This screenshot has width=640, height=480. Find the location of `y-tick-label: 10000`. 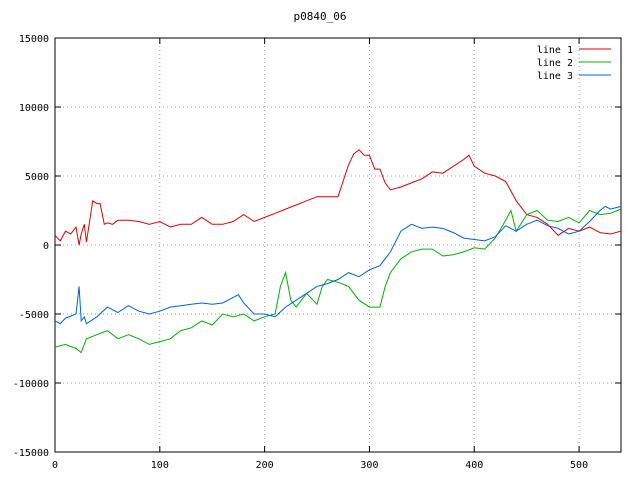

y-tick-label: 10000 is located at coordinates (34, 108).